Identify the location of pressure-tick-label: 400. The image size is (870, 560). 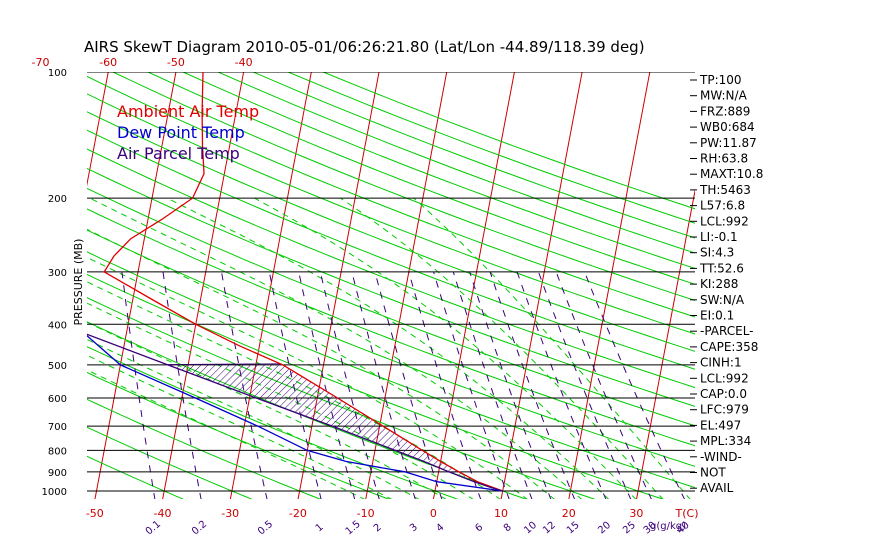
(57, 325).